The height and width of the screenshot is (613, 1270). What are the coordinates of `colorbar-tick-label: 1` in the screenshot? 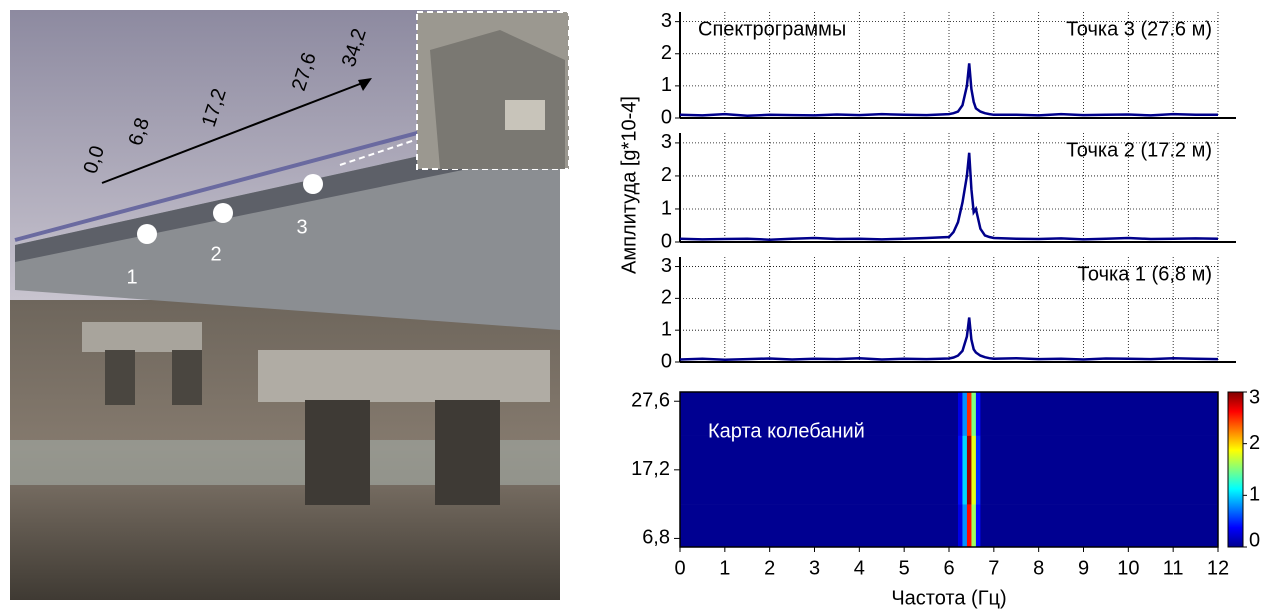 It's located at (1254, 495).